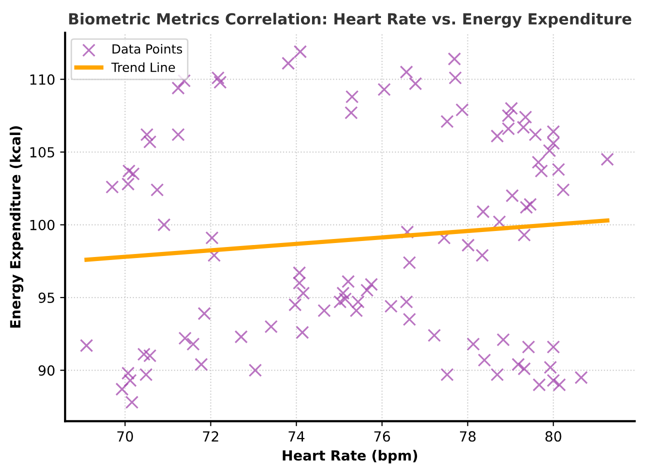 The height and width of the screenshot is (468, 651). What do you see at coordinates (468, 436) in the screenshot?
I see `x-tick-label: 78` at bounding box center [468, 436].